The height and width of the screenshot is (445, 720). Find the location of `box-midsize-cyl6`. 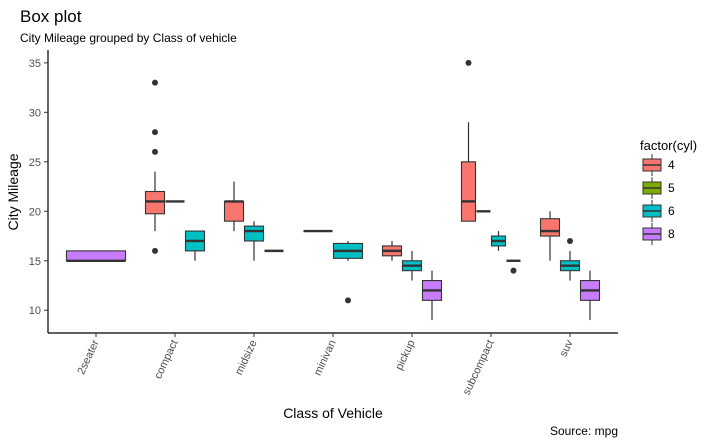

box-midsize-cyl6 is located at coordinates (254, 241).